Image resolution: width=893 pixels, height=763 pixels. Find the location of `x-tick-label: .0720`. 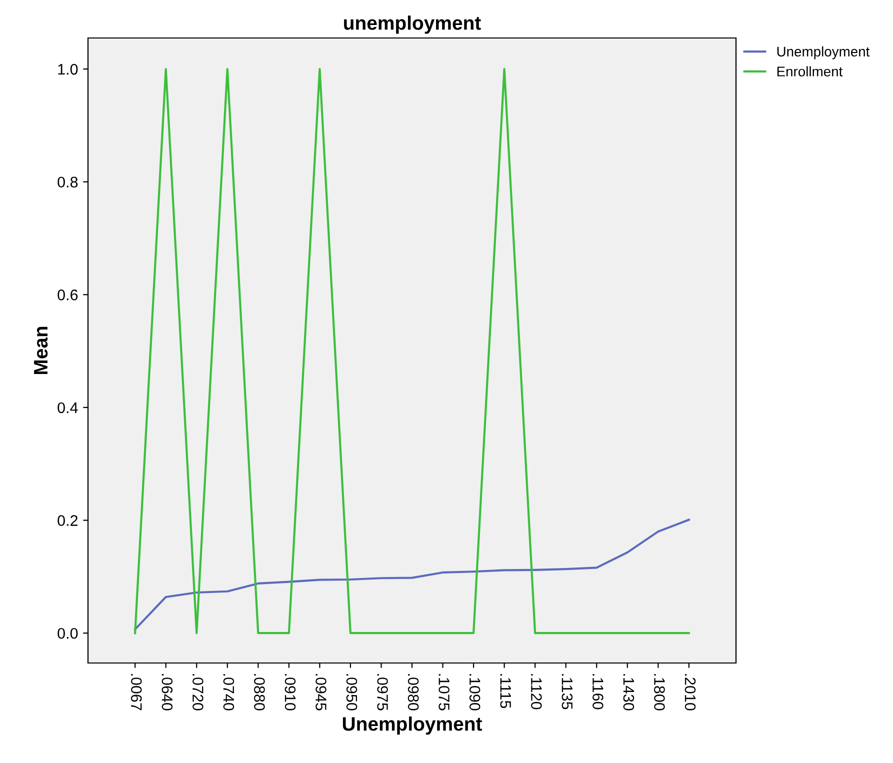

x-tick-label: .0720 is located at coordinates (198, 692).